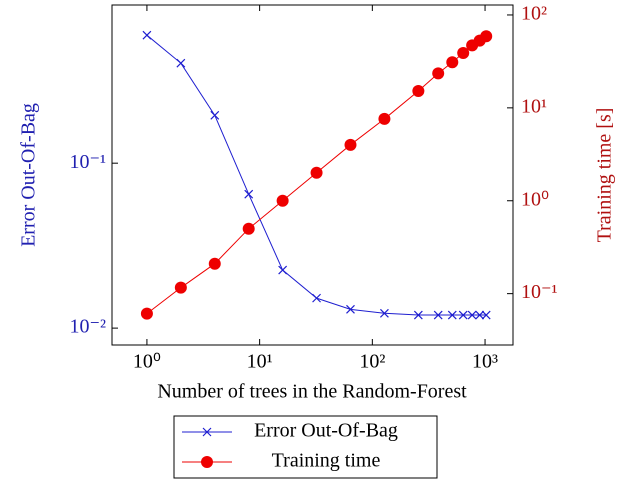 This screenshot has width=643, height=487. I want to click on y-tick-label: 10⁻¹, so click(87, 162).